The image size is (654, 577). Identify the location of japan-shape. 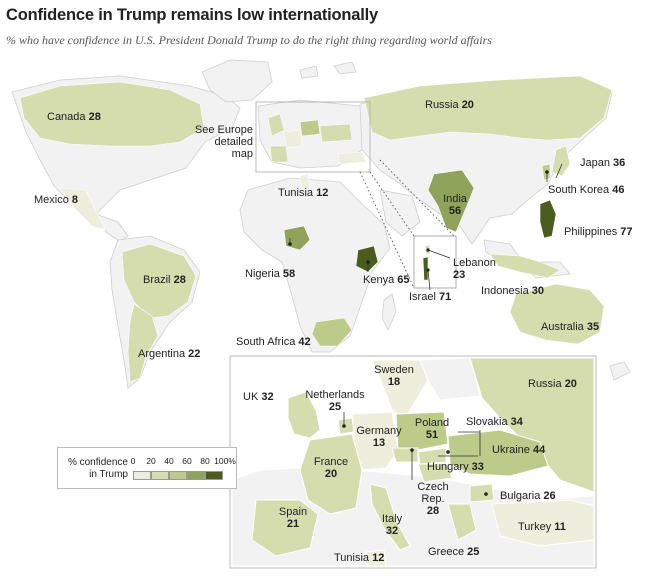
(561, 161).